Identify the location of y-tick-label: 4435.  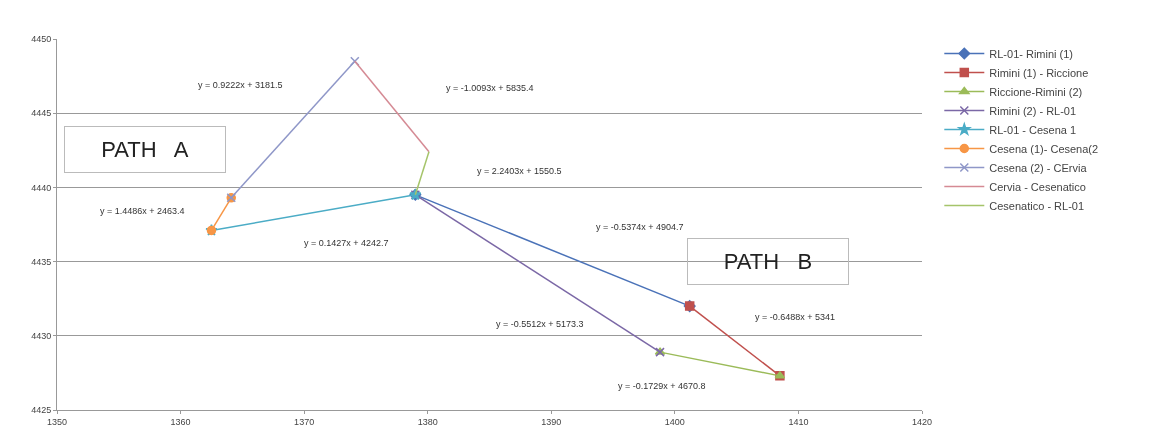
(41, 261).